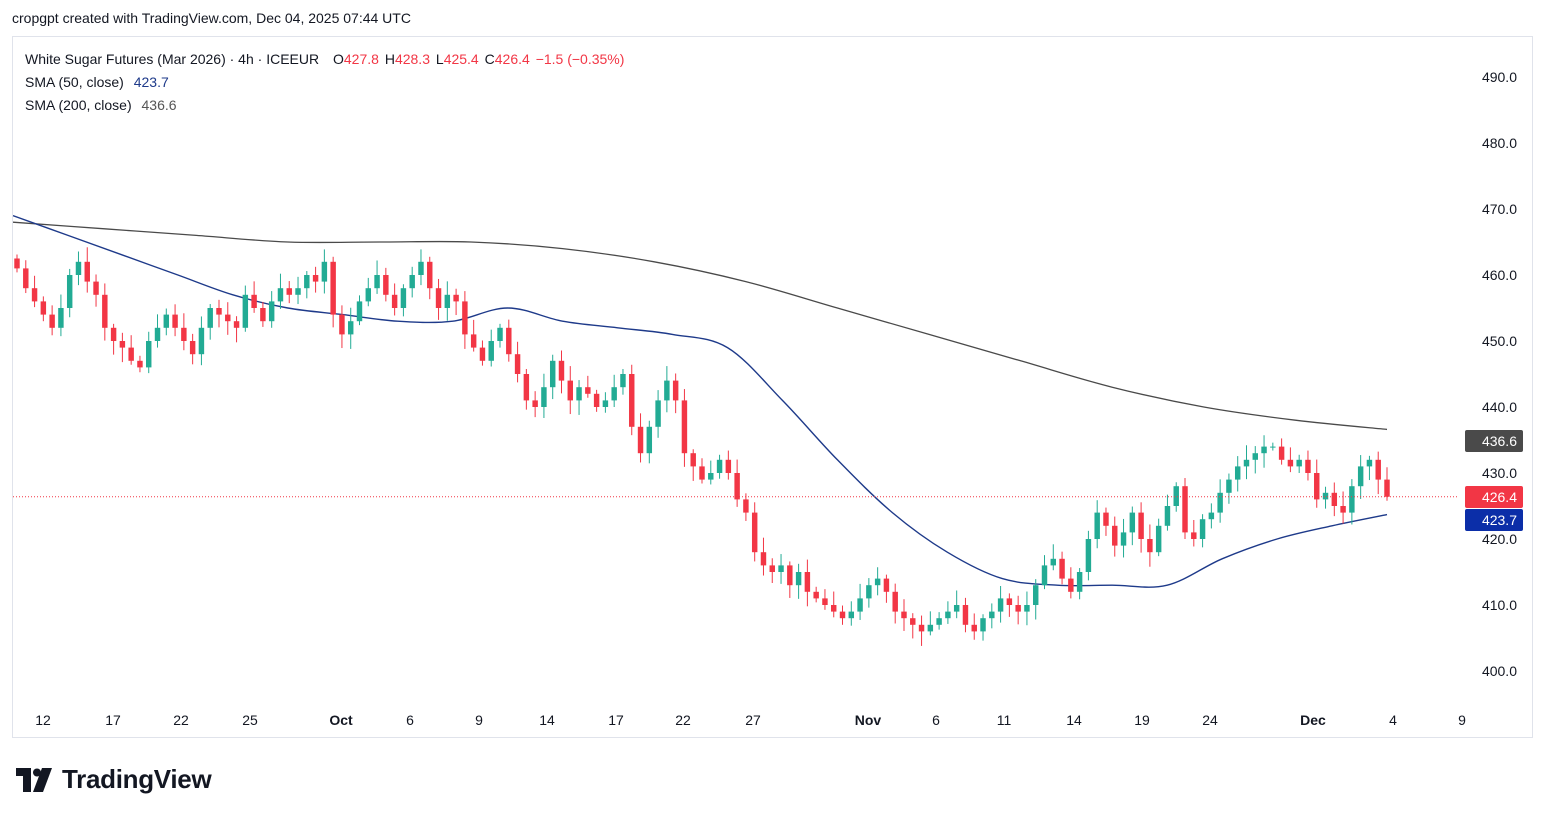 The height and width of the screenshot is (817, 1546). What do you see at coordinates (683, 720) in the screenshot?
I see `x-tick-label: 22` at bounding box center [683, 720].